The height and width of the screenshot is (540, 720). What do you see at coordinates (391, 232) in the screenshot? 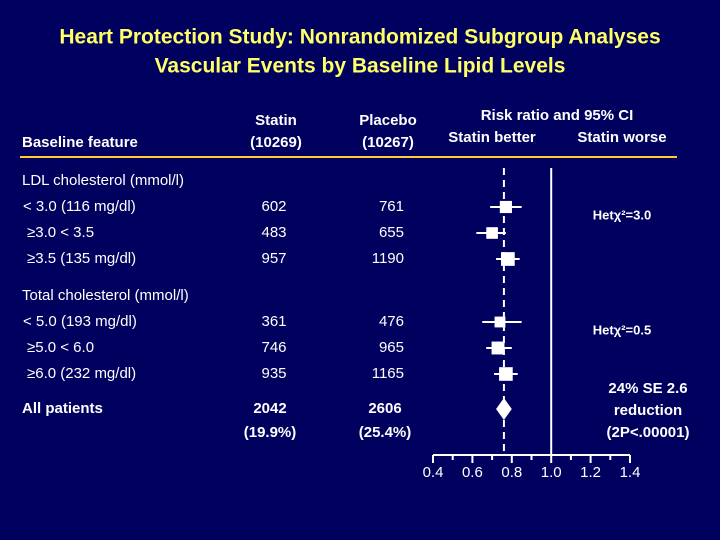
I see `placebo-events: 655` at bounding box center [391, 232].